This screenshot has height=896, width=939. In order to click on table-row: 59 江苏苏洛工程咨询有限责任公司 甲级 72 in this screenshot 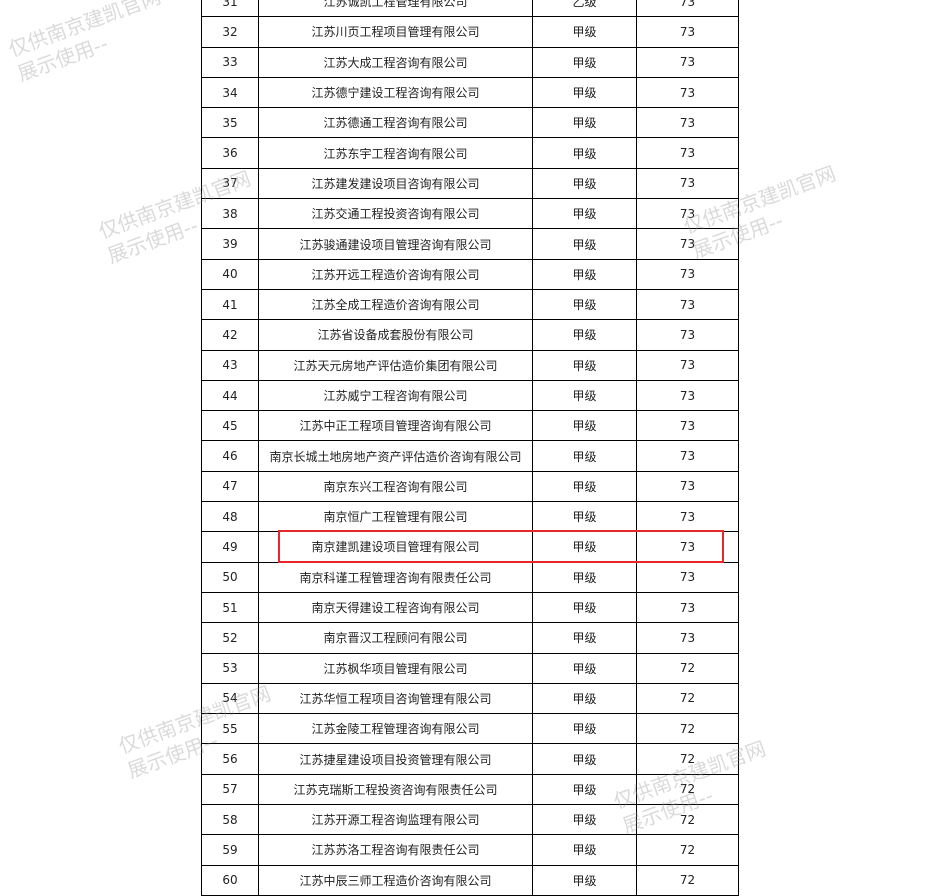, I will do `click(470, 850)`.